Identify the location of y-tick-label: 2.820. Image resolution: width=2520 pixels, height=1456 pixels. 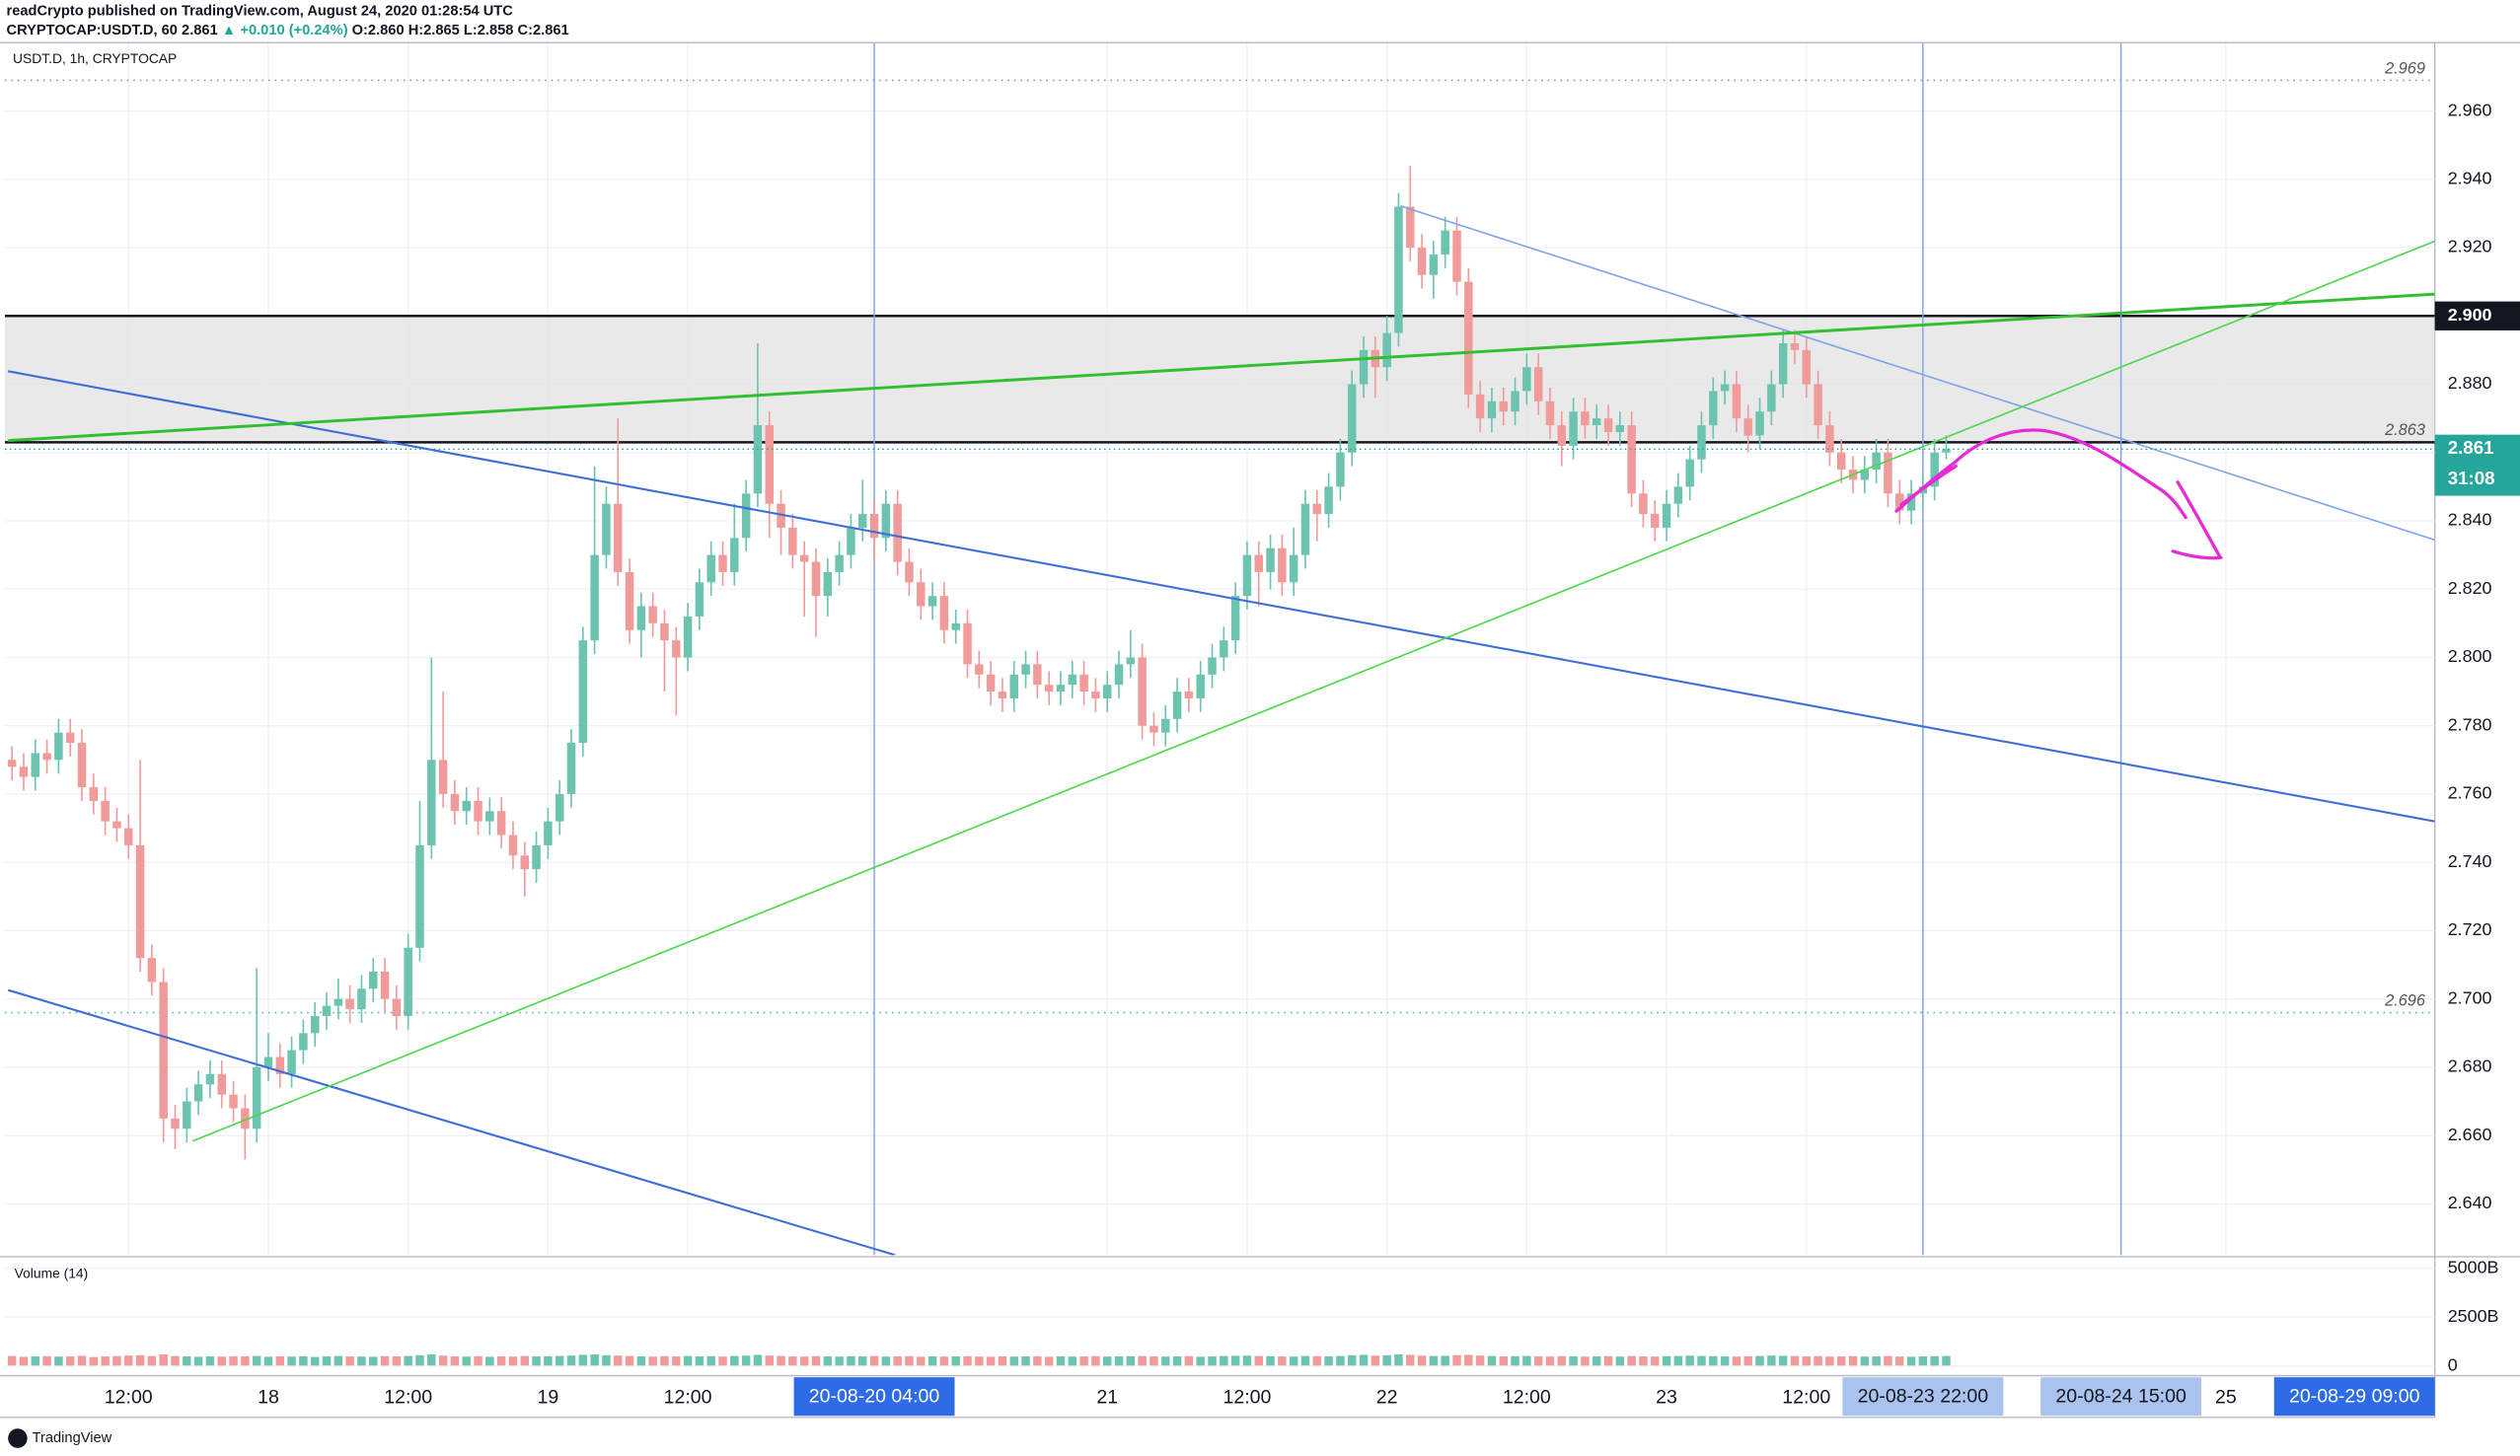
(2470, 588).